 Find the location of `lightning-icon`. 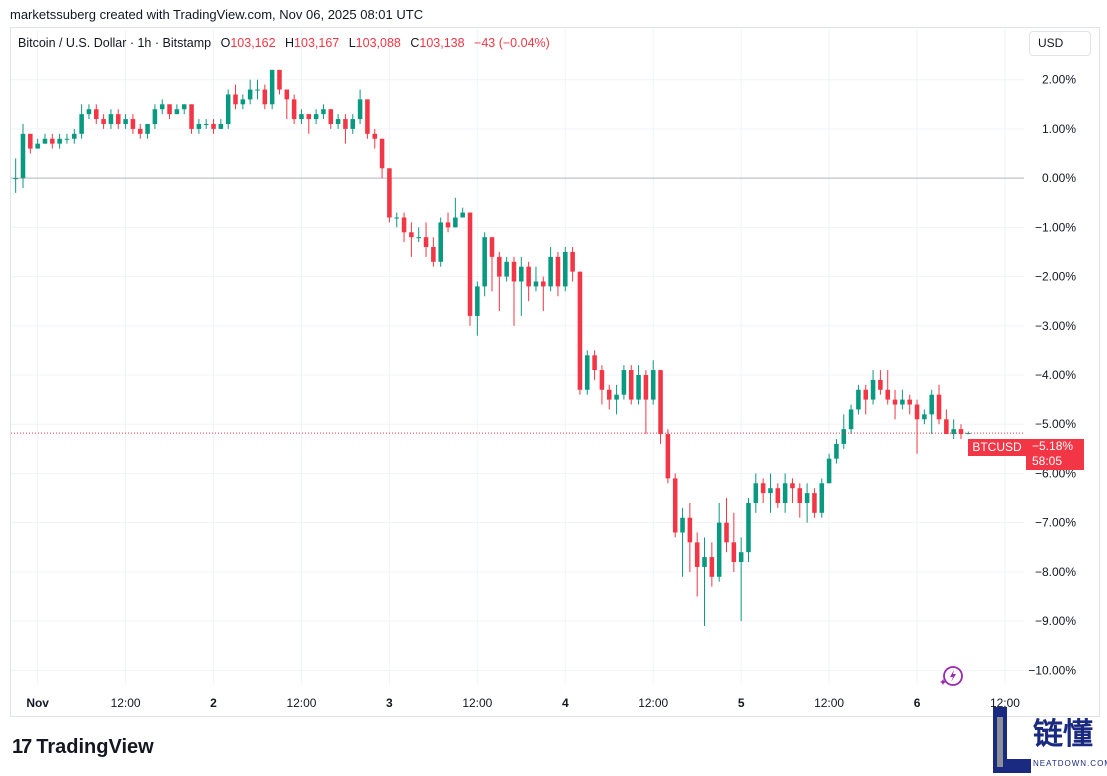

lightning-icon is located at coordinates (952, 676).